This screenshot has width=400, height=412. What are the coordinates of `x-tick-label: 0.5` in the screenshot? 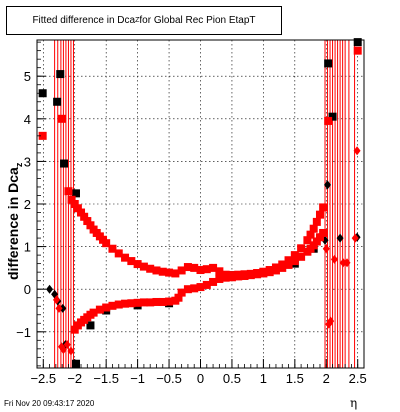 It's located at (232, 378).